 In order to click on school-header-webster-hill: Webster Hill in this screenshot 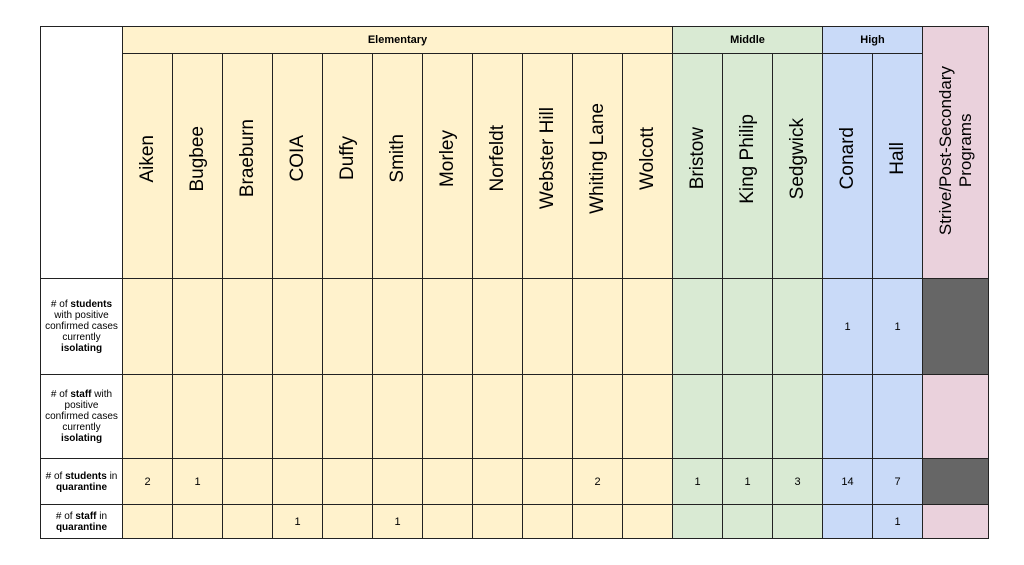, I will do `click(547, 166)`.